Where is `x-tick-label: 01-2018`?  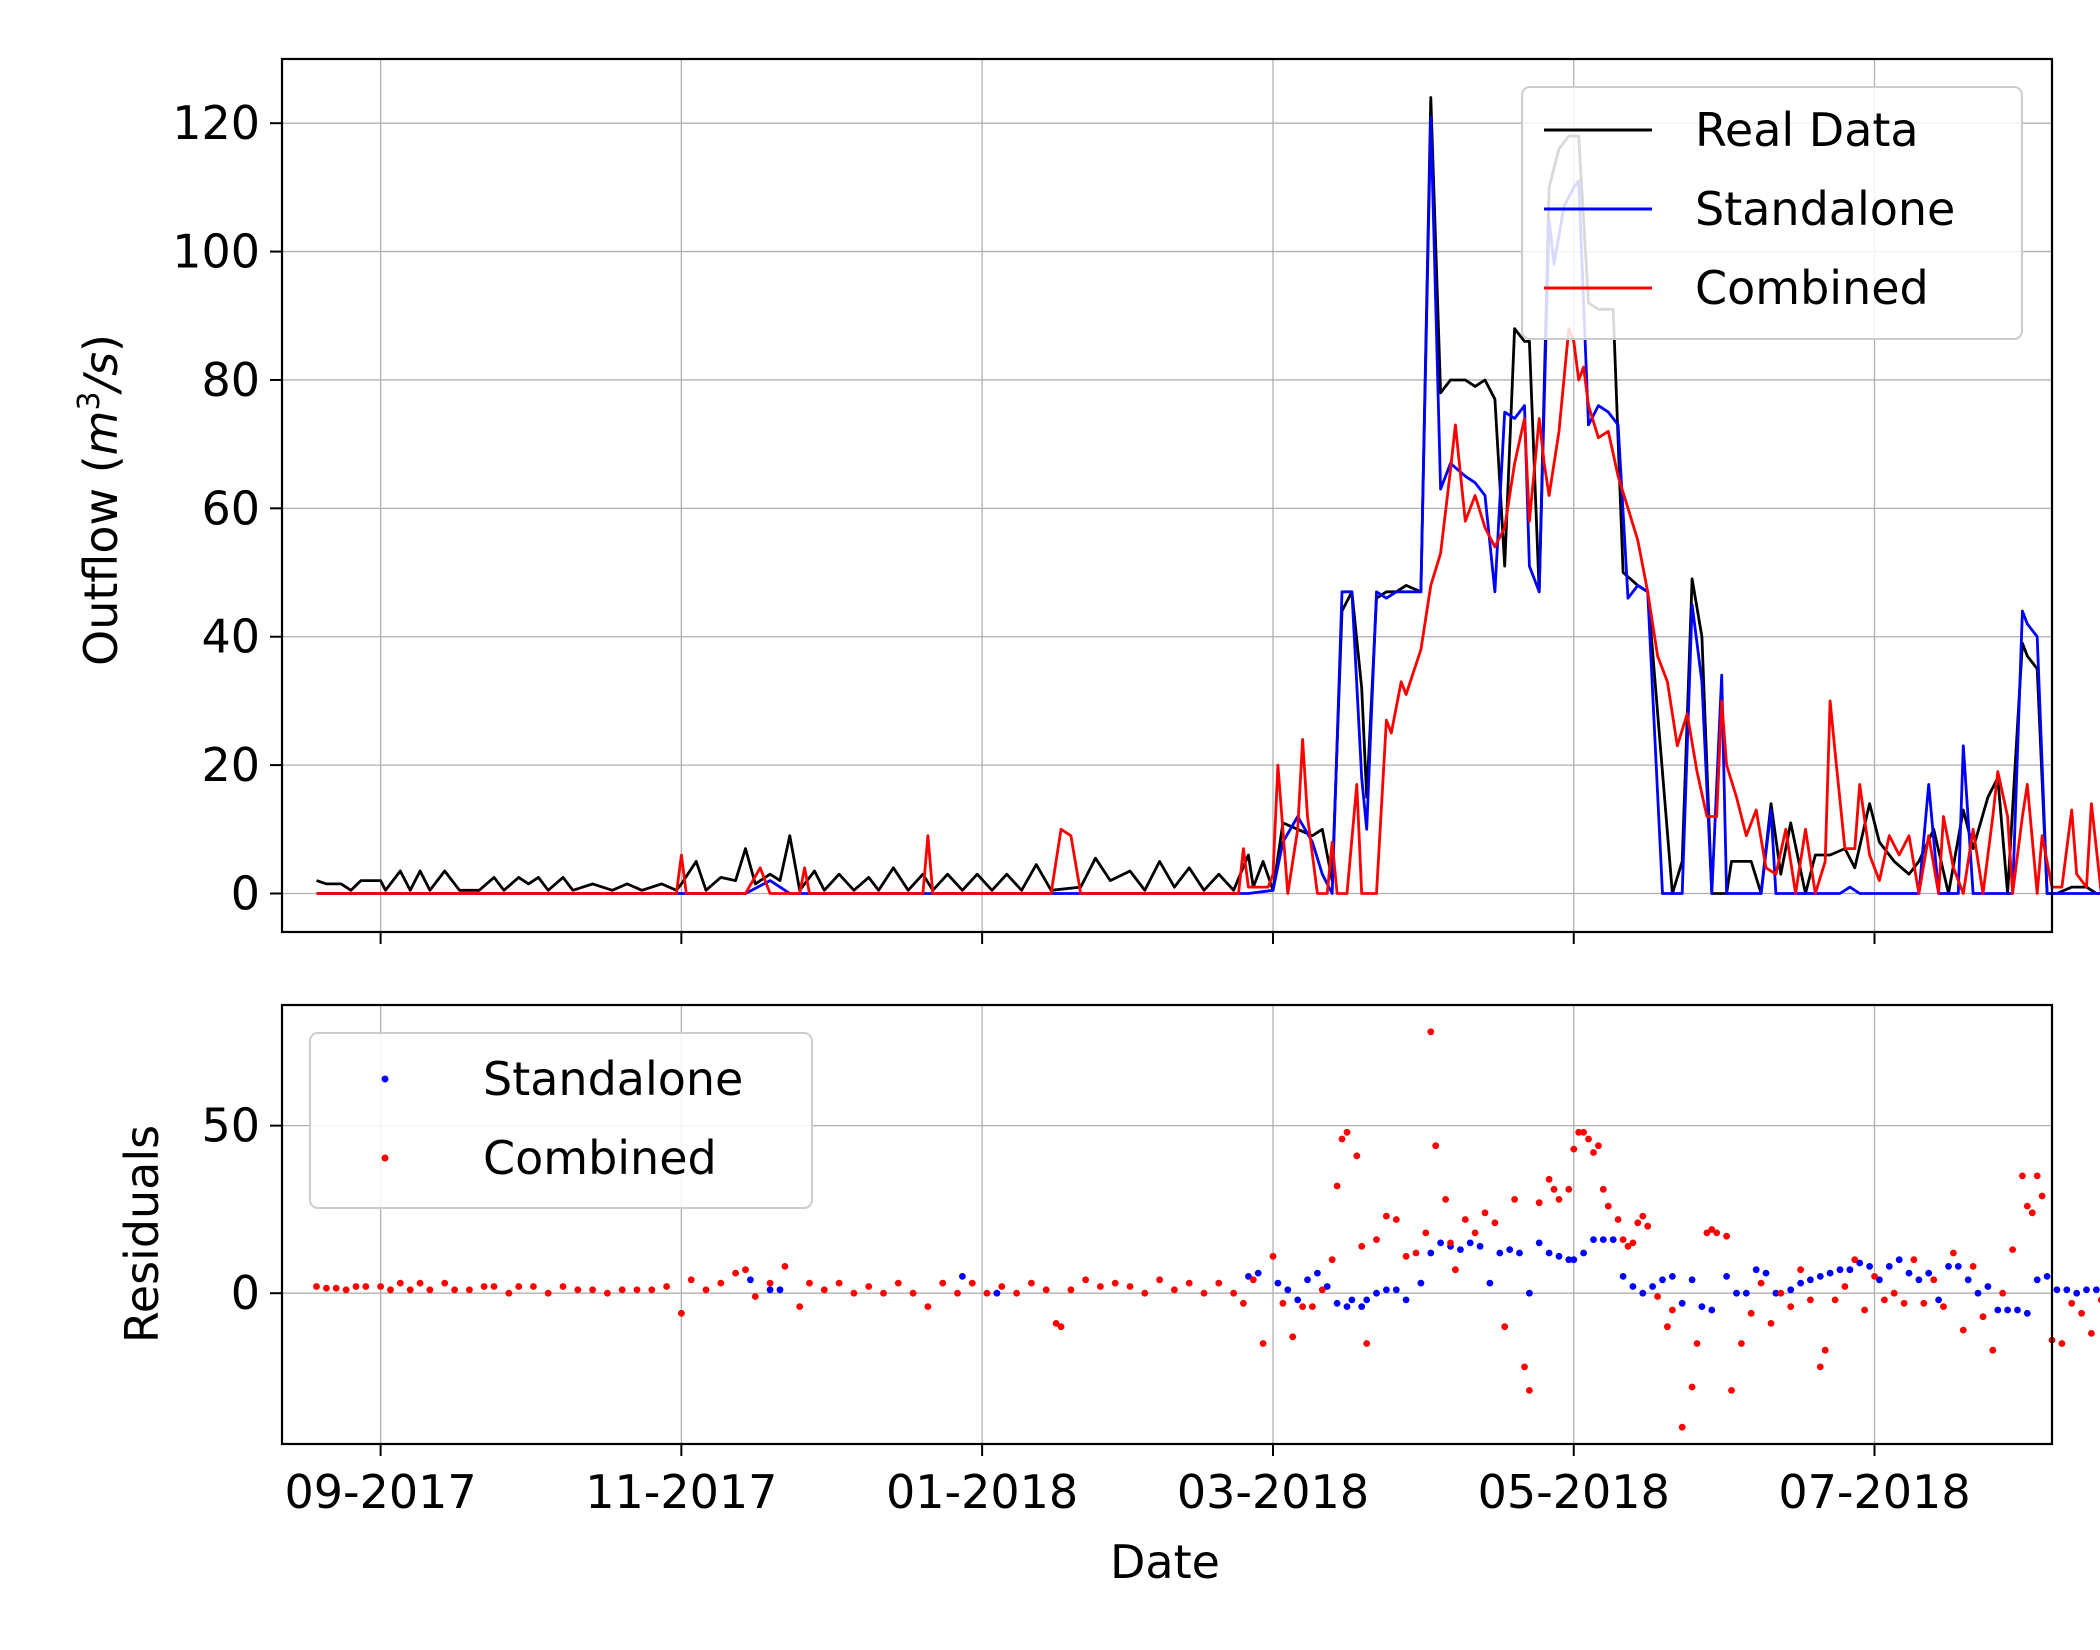
x-tick-label: 01-2018 is located at coordinates (982, 1492).